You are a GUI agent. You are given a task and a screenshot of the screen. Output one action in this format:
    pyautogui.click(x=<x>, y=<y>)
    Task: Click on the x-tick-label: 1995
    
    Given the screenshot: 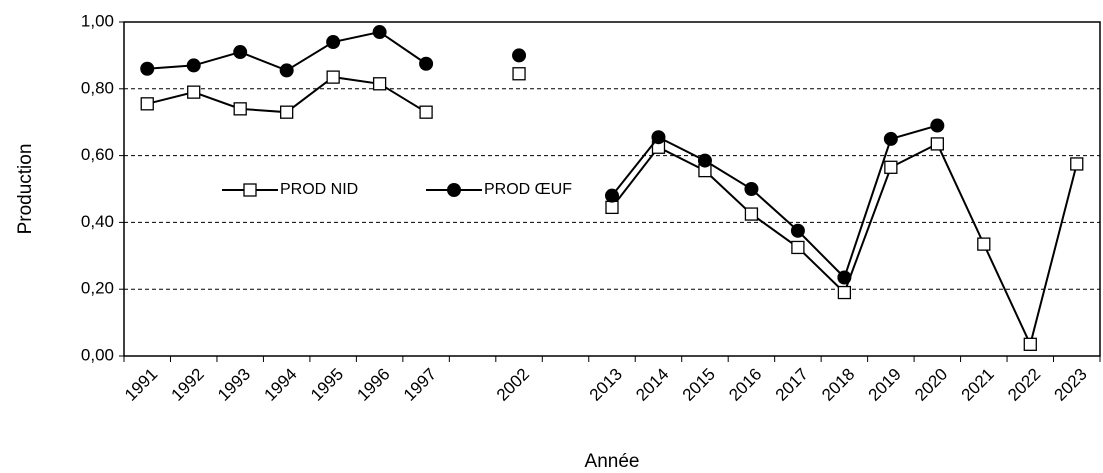 What is the action you would take?
    pyautogui.click(x=327, y=385)
    